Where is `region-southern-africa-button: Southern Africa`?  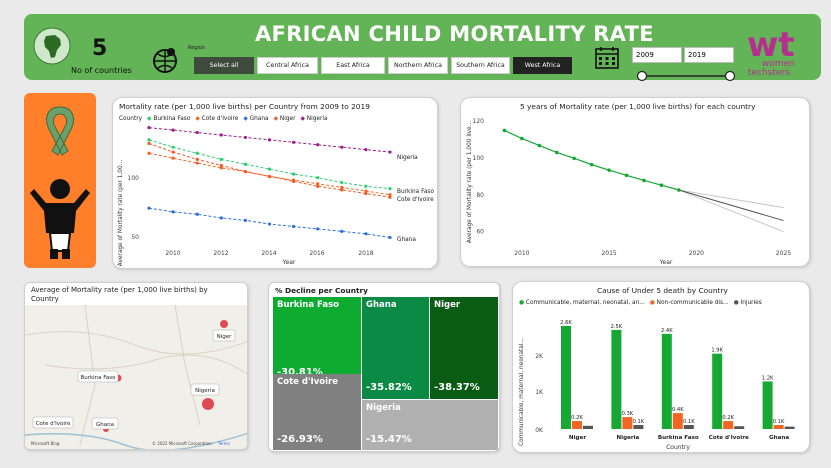 region-southern-africa-button: Southern Africa is located at coordinates (480, 65).